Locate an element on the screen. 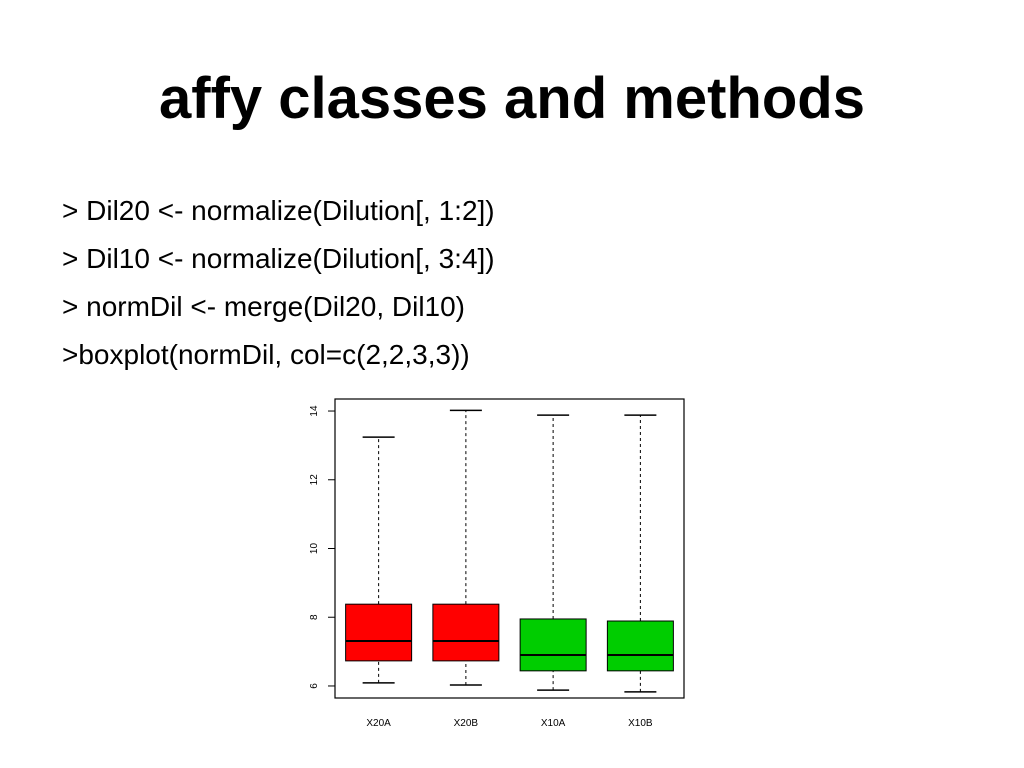 This screenshot has height=768, width=1024. y-tick-label: 14 is located at coordinates (314, 411).